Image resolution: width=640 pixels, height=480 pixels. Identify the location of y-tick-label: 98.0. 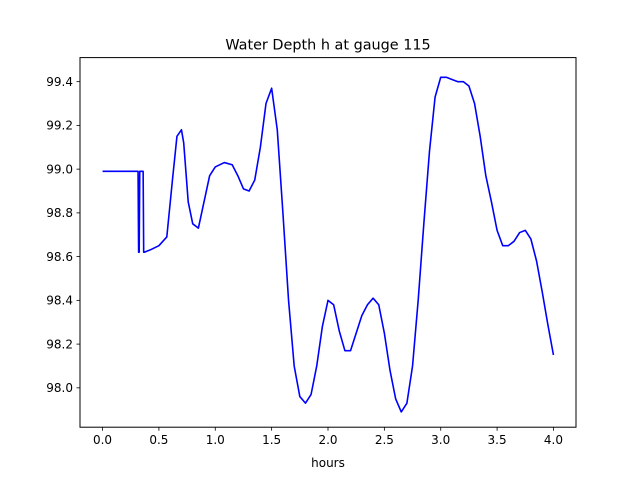
(59, 388).